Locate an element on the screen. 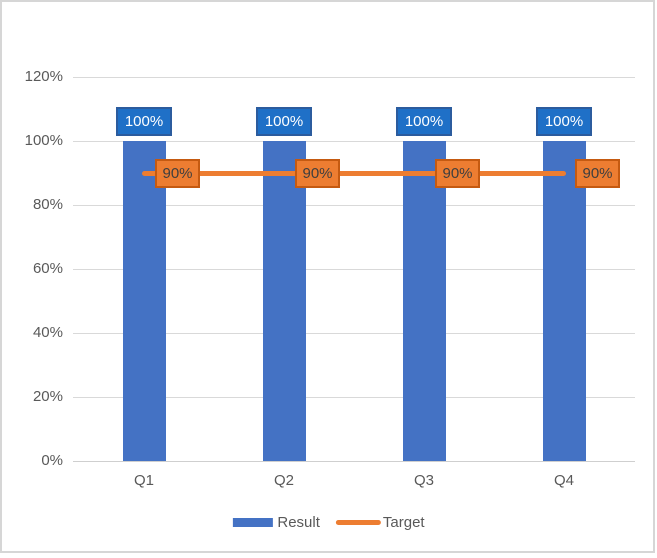 This screenshot has width=657, height=558. legend-label-result: Result is located at coordinates (298, 522).